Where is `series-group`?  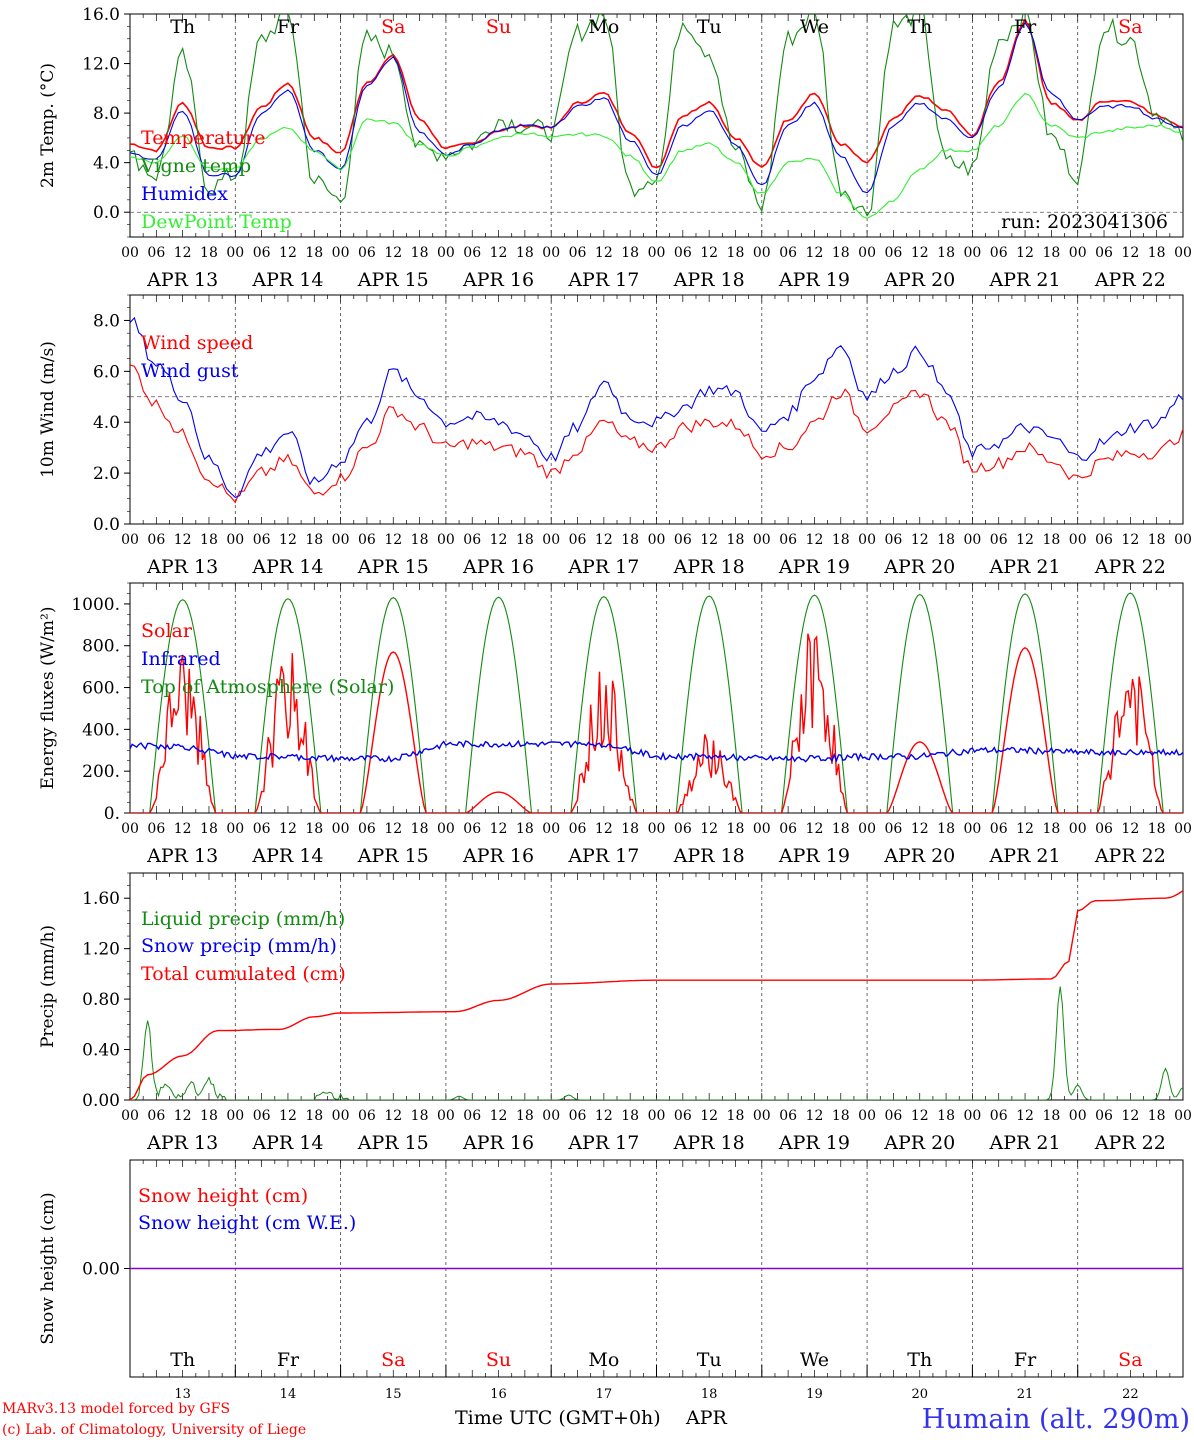 series-group is located at coordinates (656, 116).